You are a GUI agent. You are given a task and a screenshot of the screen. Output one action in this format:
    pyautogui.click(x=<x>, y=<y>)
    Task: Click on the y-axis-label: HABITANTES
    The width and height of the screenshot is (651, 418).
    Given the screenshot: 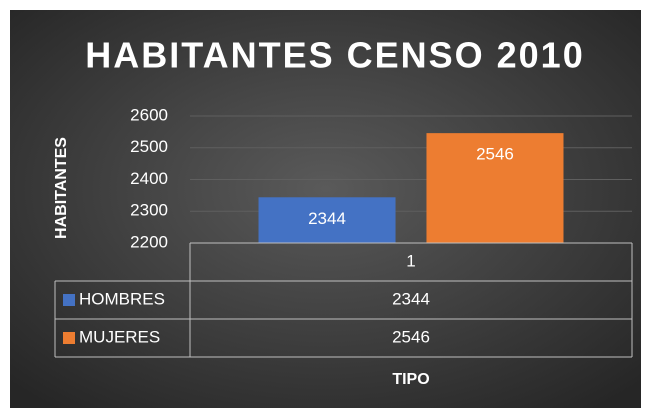 What is the action you would take?
    pyautogui.click(x=61, y=188)
    